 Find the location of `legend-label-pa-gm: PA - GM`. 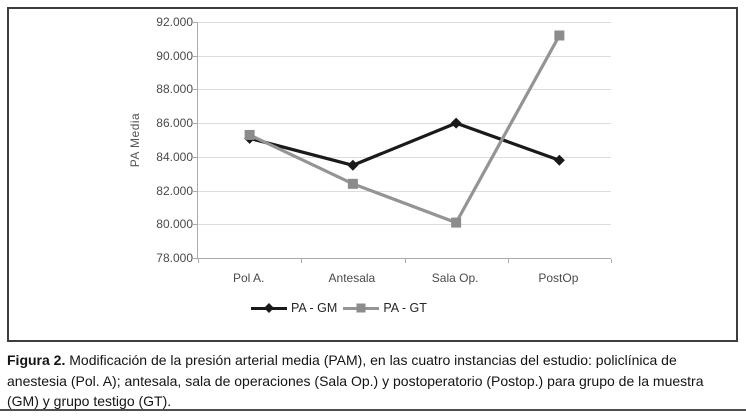

legend-label-pa-gm: PA - GM is located at coordinates (314, 308).